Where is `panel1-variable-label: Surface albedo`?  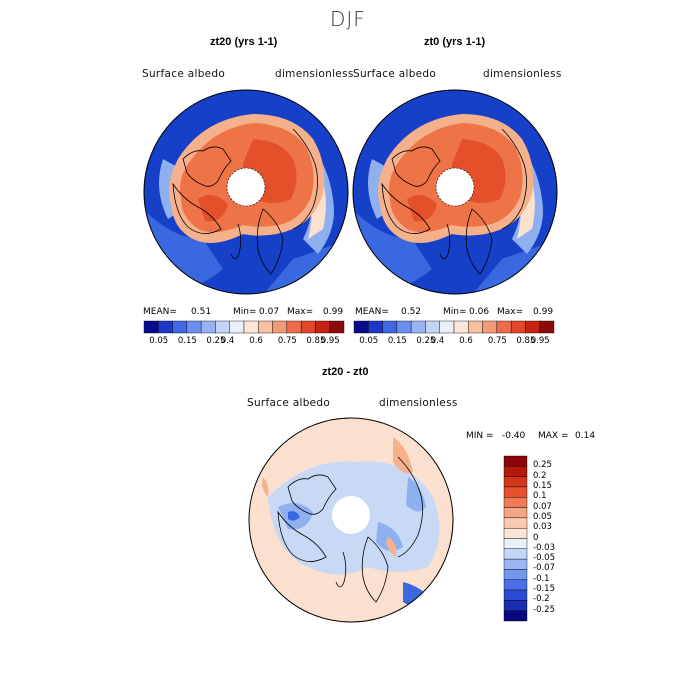 panel1-variable-label: Surface albedo is located at coordinates (184, 74).